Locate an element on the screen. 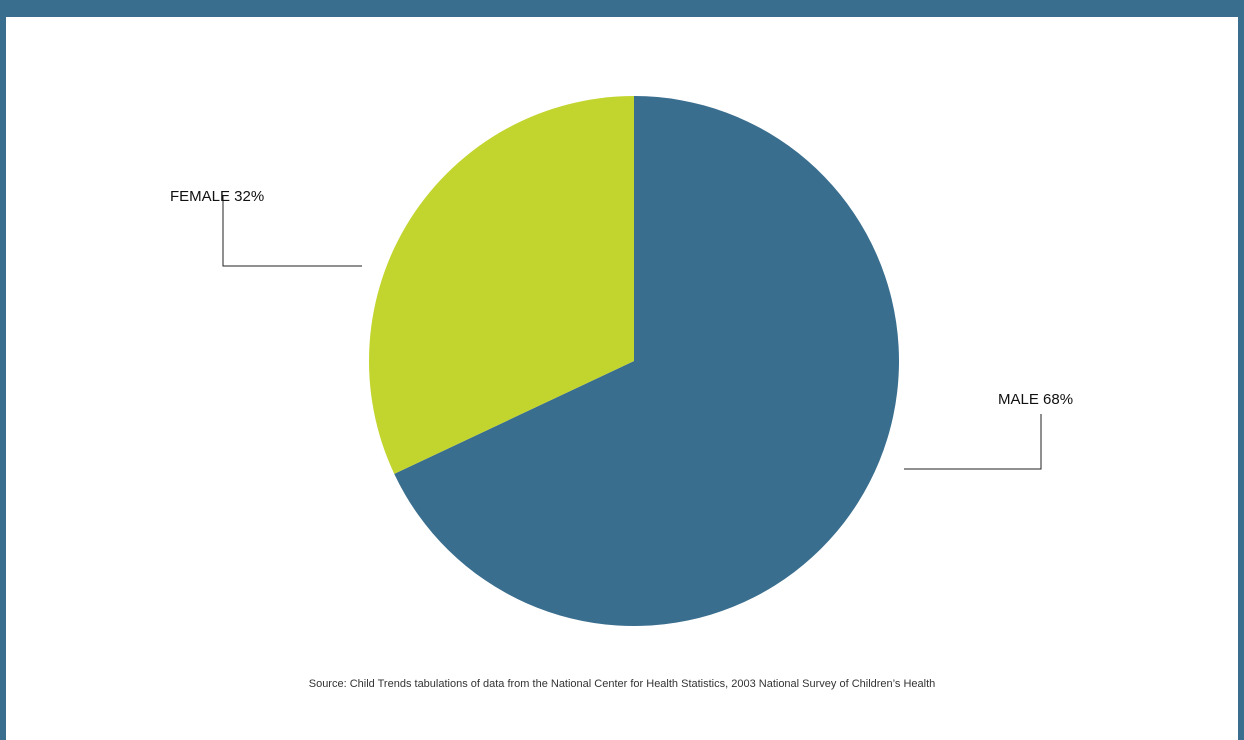  female-slice-label: FEMALE 32% is located at coordinates (217, 196).